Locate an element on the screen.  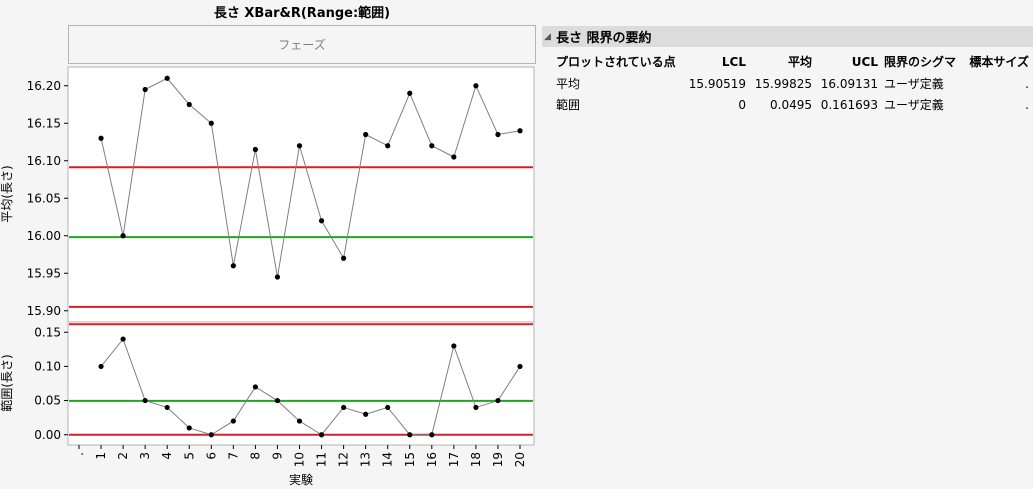
chart-title: 長さ XBar&R(Range:範囲) is located at coordinates (302, 13).